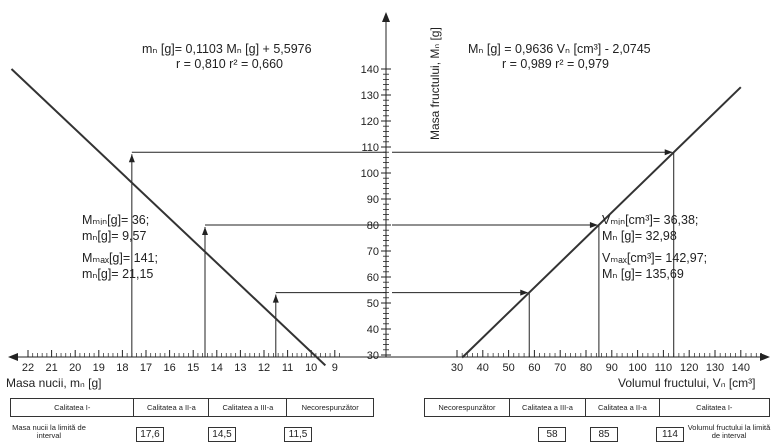 The width and height of the screenshot is (776, 443). Describe the element at coordinates (650, 220) in the screenshot. I see `right-info-vmin: Vₘᵢₙ[cm³]= 36,38;` at that location.